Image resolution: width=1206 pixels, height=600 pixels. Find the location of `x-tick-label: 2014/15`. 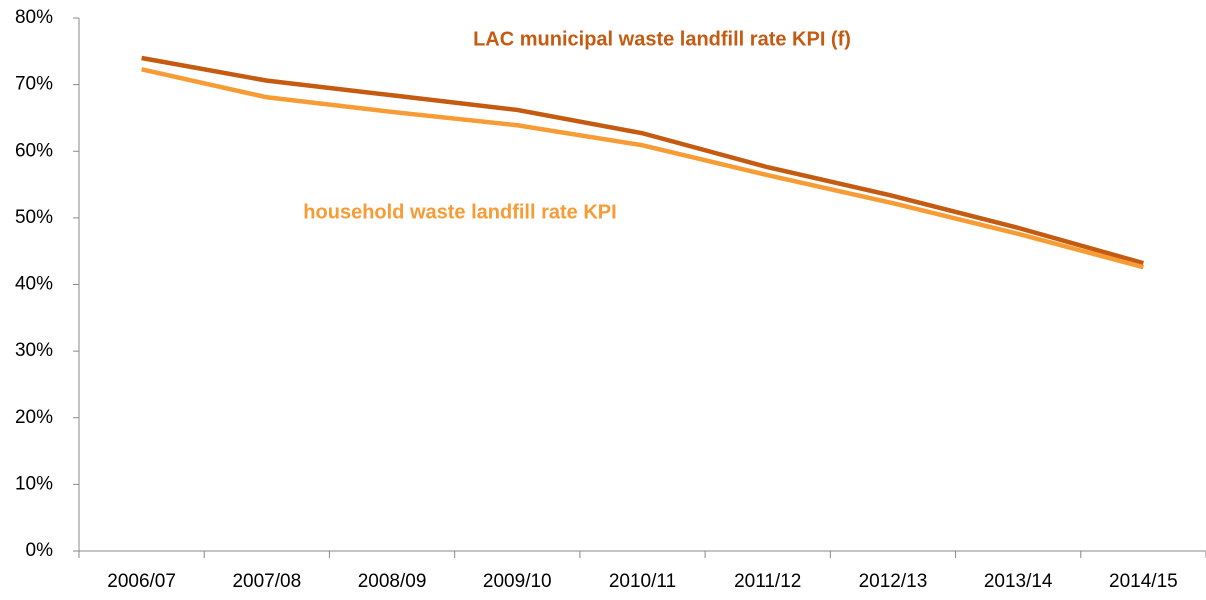

x-tick-label: 2014/15 is located at coordinates (1143, 581).